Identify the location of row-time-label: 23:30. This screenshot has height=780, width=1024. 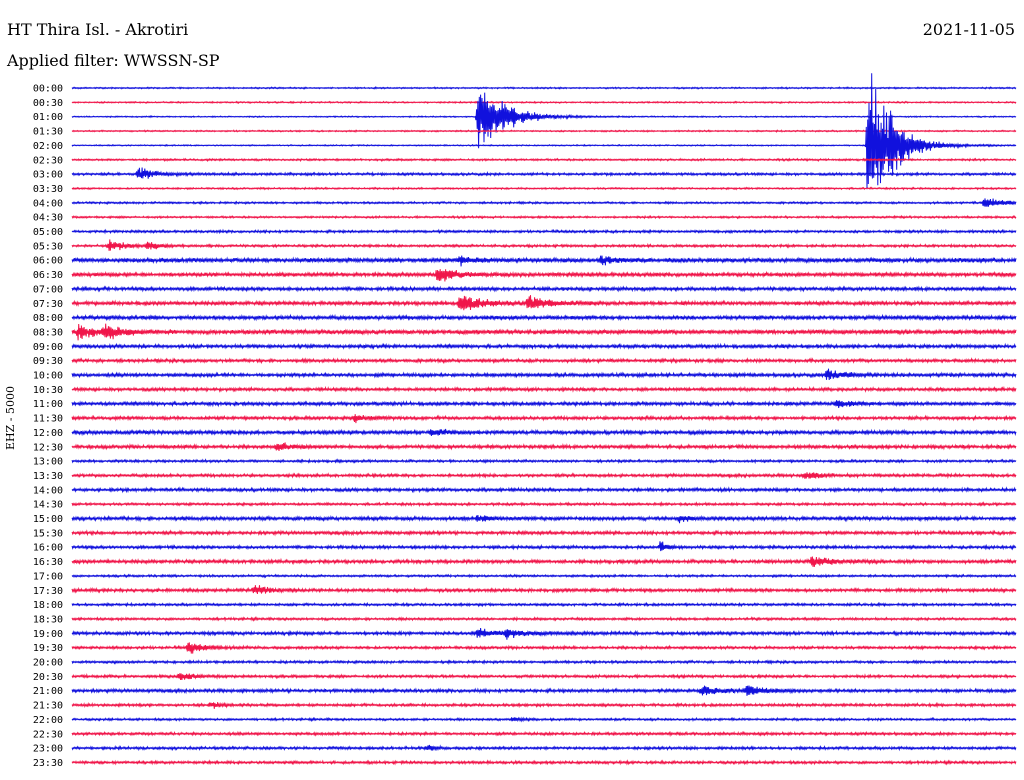
(48, 763).